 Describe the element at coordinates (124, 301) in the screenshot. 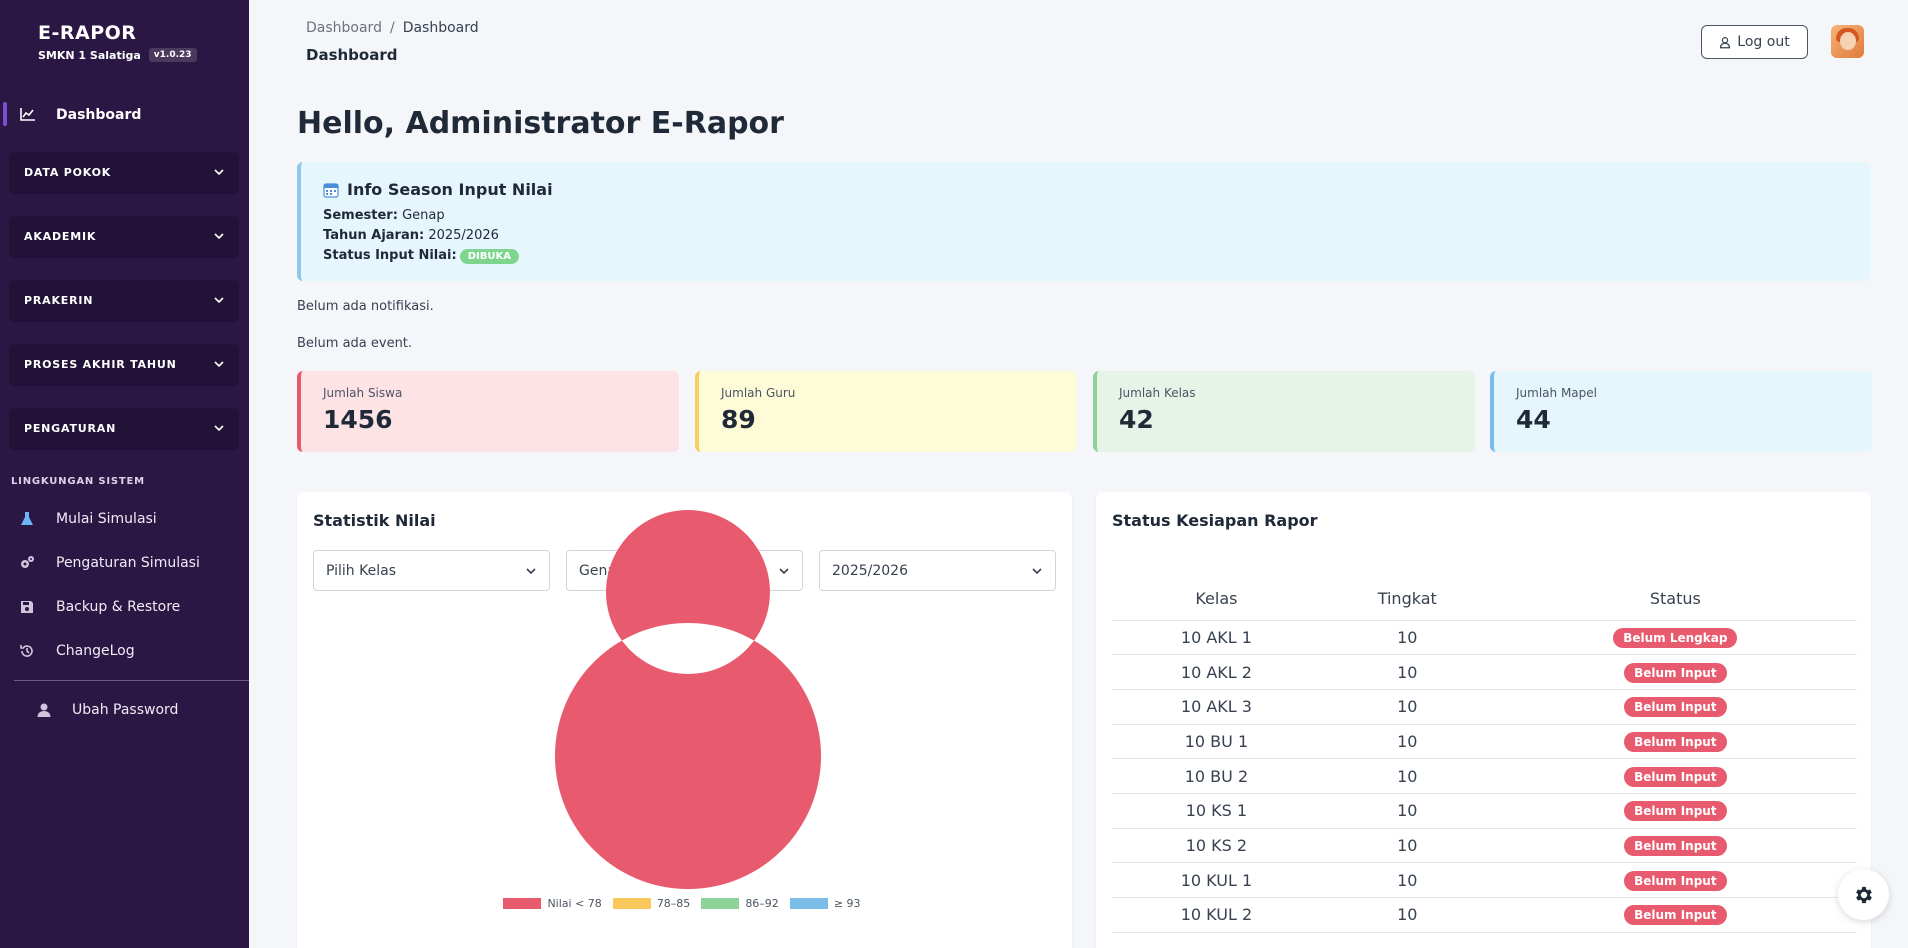

I see `sidebar-group-prakerin: PRAKERIN` at that location.